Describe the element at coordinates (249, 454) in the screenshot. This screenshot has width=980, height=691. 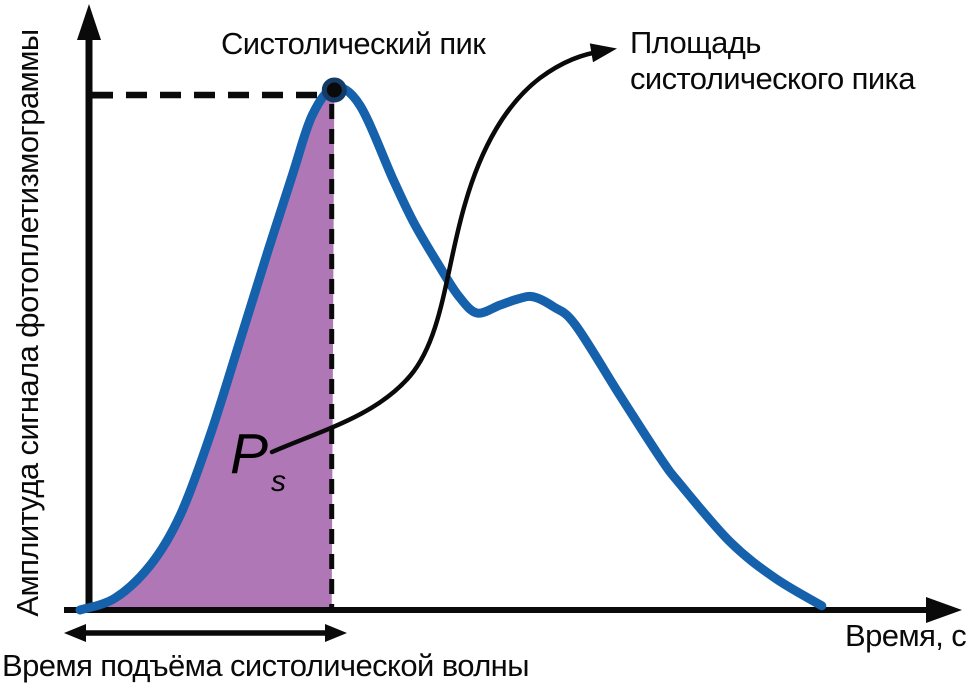
I see `ps-symbol-main: P` at that location.